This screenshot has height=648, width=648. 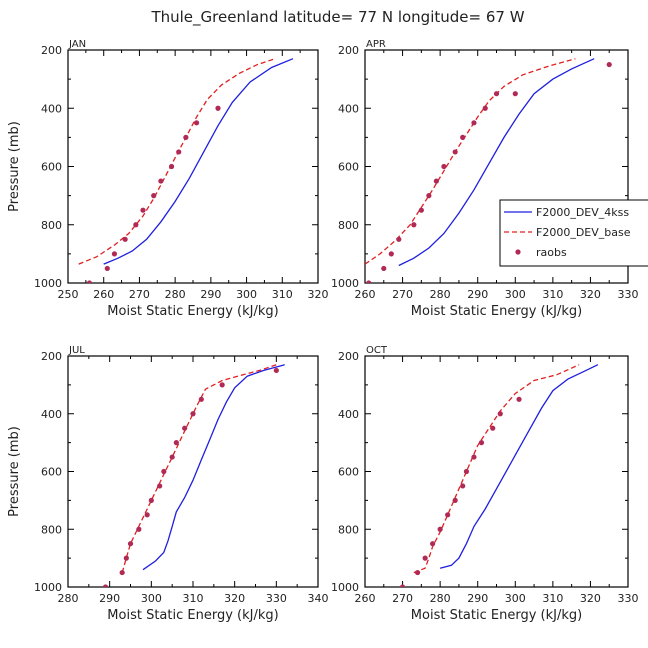 I want to click on legend-box, so click(x=573, y=233).